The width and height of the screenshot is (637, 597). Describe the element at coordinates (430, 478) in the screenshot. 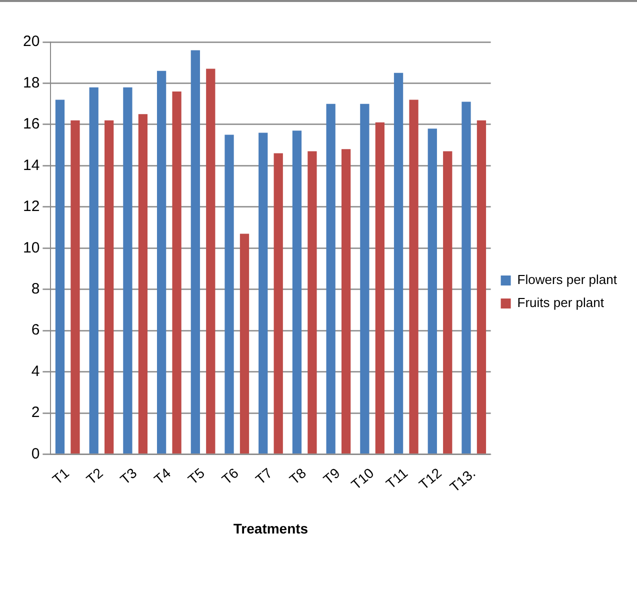

I see `x-tick-label: T12` at that location.